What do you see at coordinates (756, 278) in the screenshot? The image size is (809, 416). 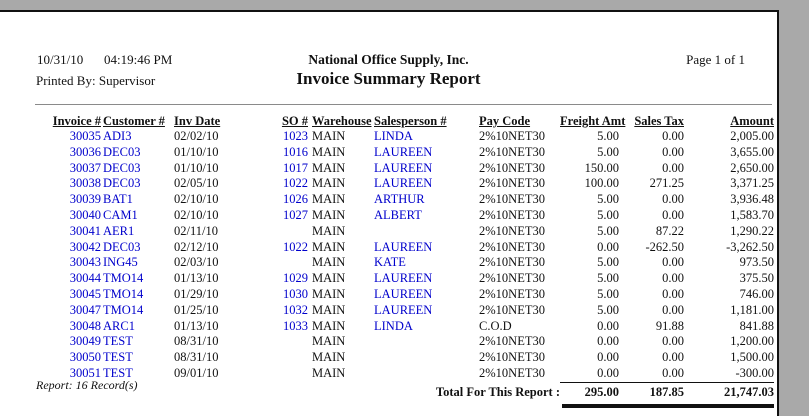 I see `cell-amount: 375.50` at bounding box center [756, 278].